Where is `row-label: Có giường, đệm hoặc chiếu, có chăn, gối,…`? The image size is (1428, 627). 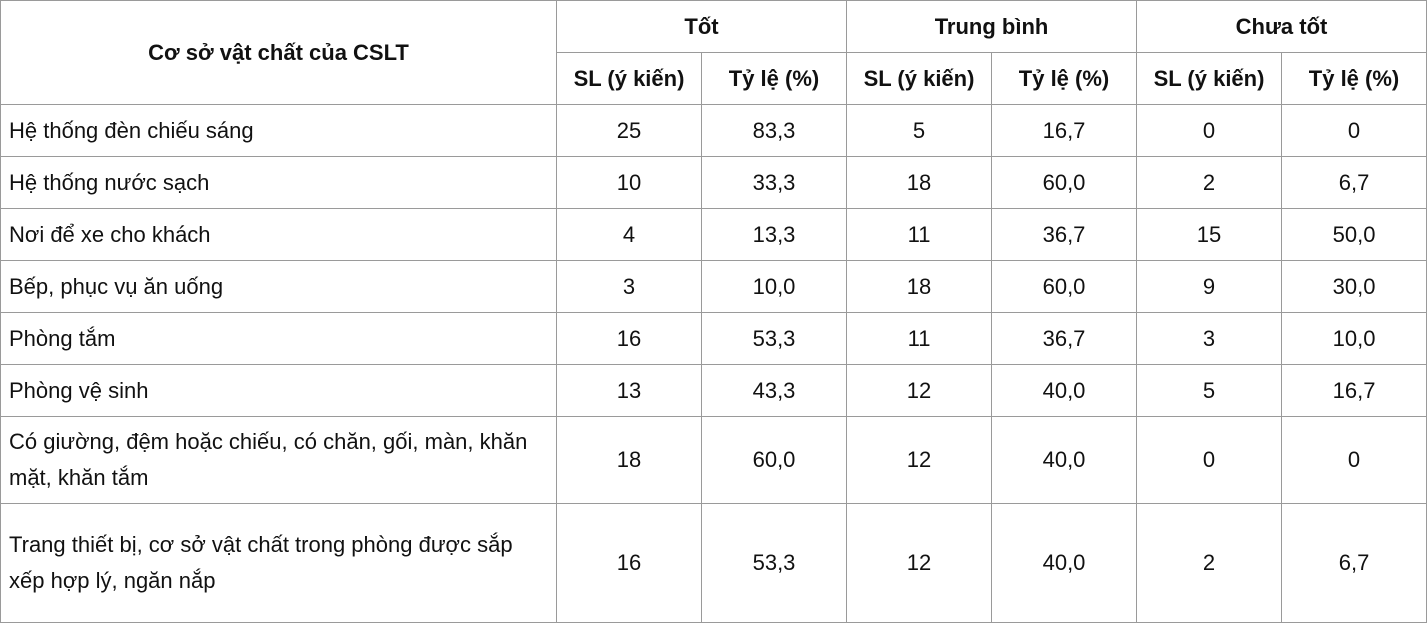
row-label: Có giường, đệm hoặc chiếu, có chăn, gối,… is located at coordinates (278, 460).